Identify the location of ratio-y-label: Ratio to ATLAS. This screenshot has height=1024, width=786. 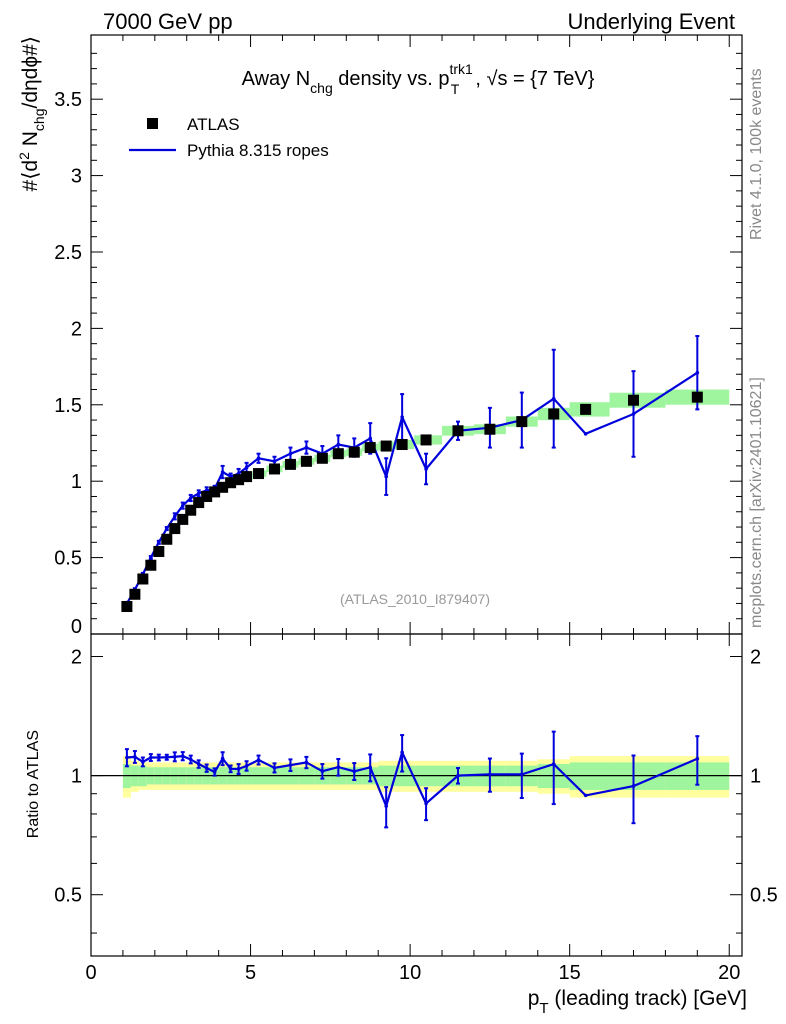
(33, 784).